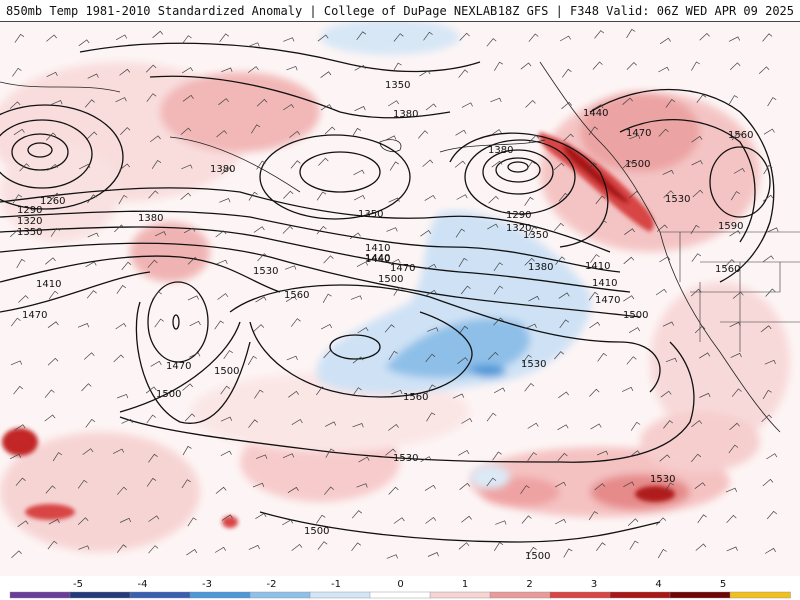 This screenshot has height=600, width=800. What do you see at coordinates (78, 584) in the screenshot?
I see `colorbar-tick-label: -5` at bounding box center [78, 584].